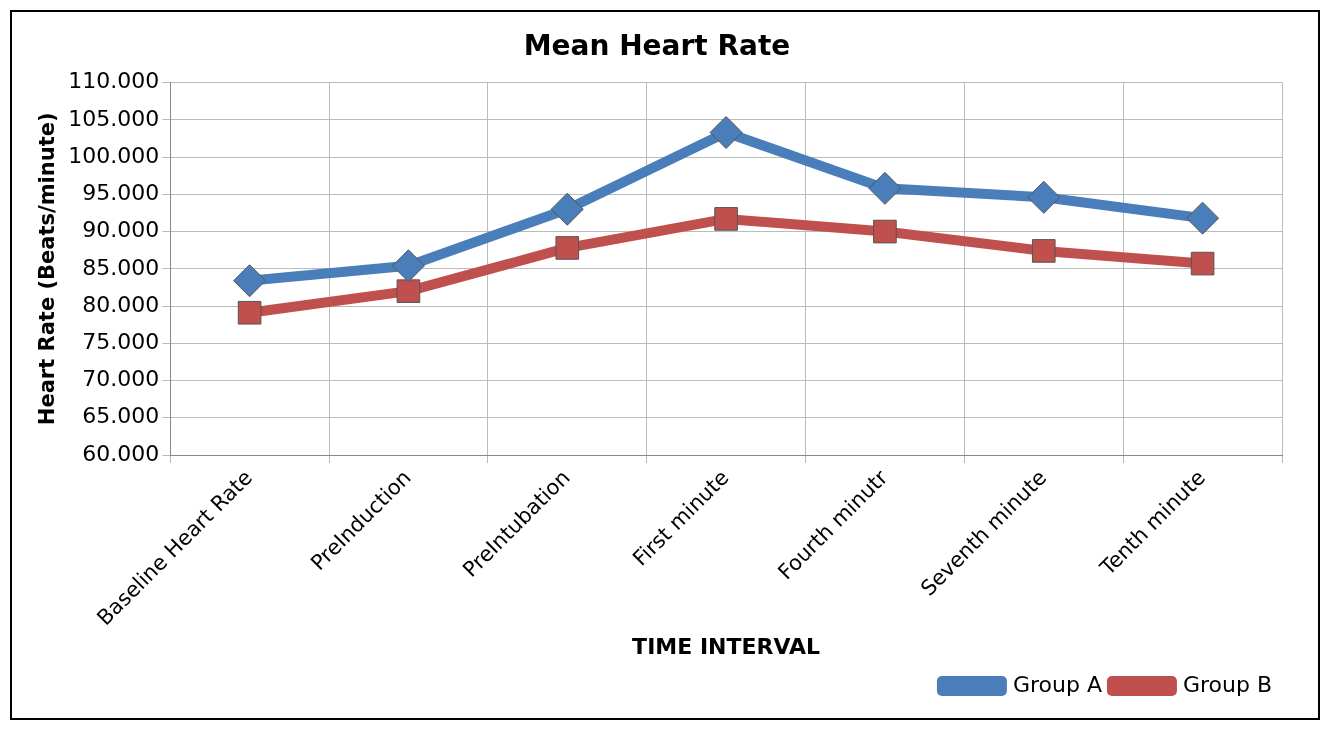 Image resolution: width=1330 pixels, height=730 pixels. I want to click on y-tick-label: 80.000, so click(121, 304).